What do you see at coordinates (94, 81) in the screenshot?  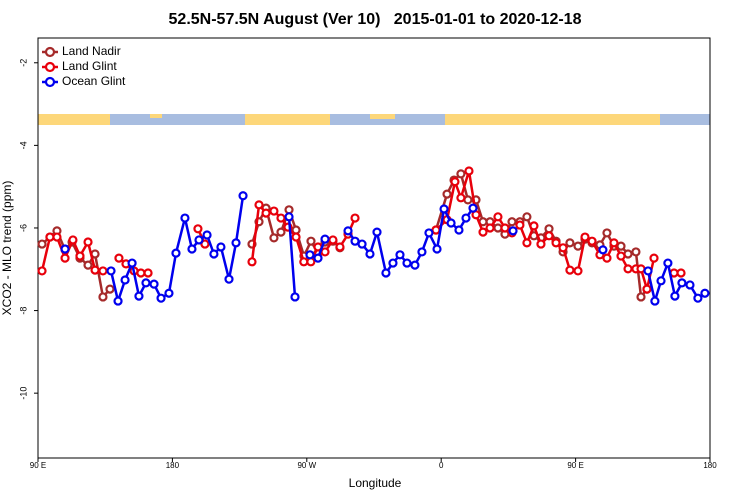 I see `legend-label: Ocean Glint` at bounding box center [94, 81].